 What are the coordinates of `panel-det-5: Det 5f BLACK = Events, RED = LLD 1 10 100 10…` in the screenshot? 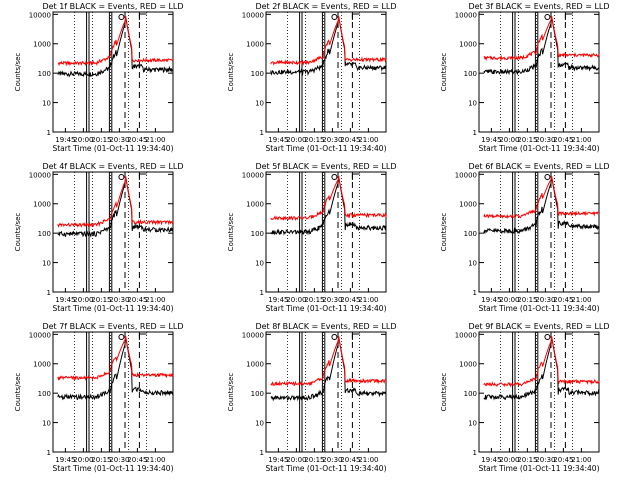 It's located at (312, 237).